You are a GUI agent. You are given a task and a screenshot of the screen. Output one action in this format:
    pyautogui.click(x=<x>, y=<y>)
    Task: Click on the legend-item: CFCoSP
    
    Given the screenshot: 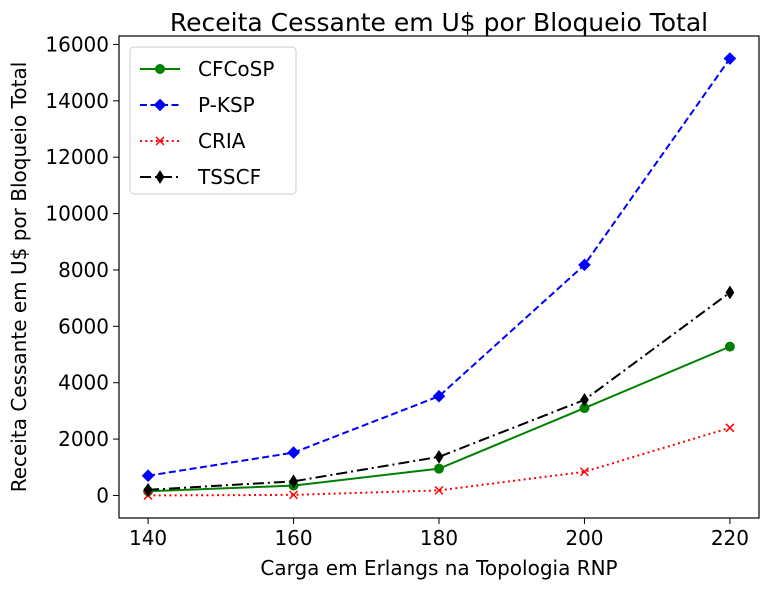 What is the action you would take?
    pyautogui.click(x=207, y=69)
    